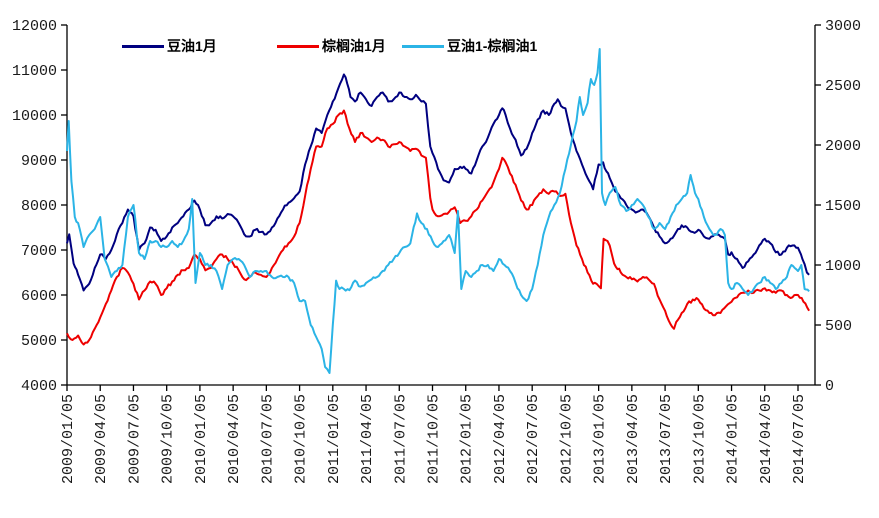  What do you see at coordinates (354, 46) in the screenshot?
I see `legend-label: 棕榈油1月` at bounding box center [354, 46].